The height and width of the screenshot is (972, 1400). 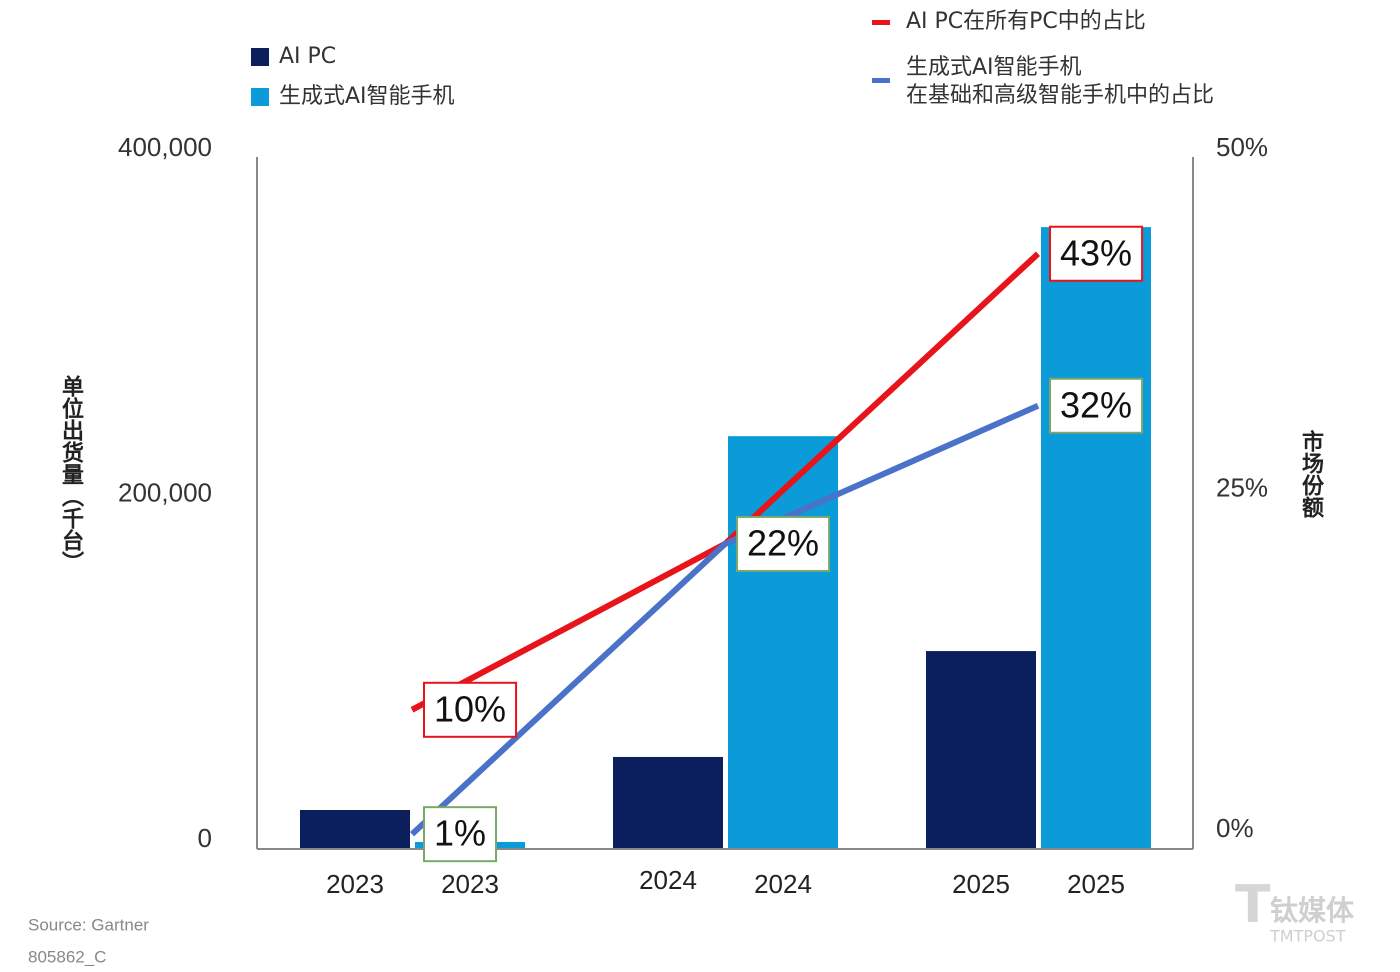 What do you see at coordinates (307, 56) in the screenshot?
I see `legend-label: AI PC` at bounding box center [307, 56].